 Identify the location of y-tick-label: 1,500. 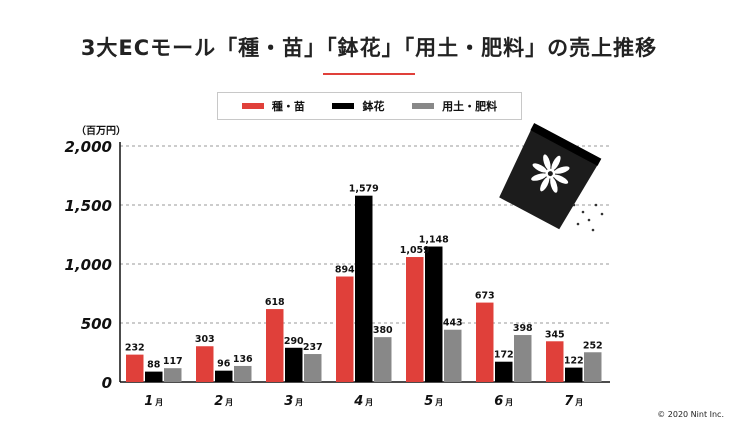
(88, 206).